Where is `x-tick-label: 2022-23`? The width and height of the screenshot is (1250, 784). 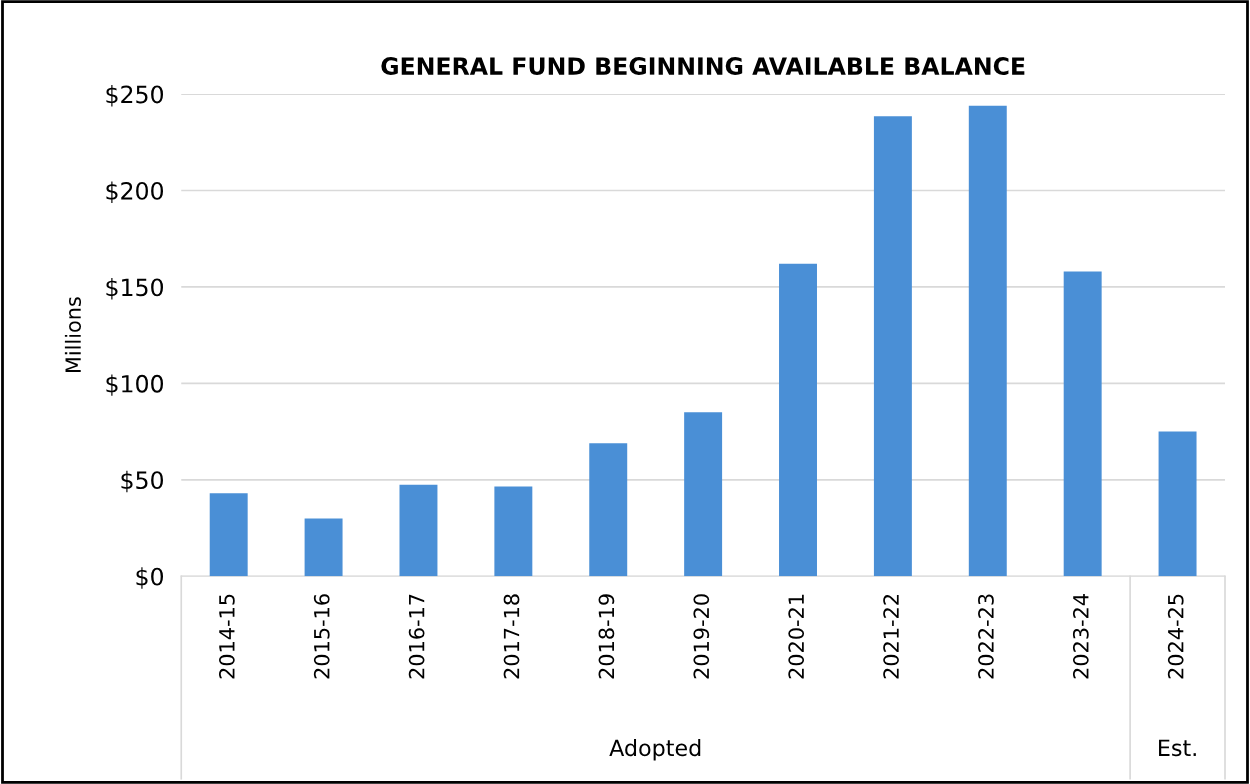 x-tick-label: 2022-23 is located at coordinates (986, 636).